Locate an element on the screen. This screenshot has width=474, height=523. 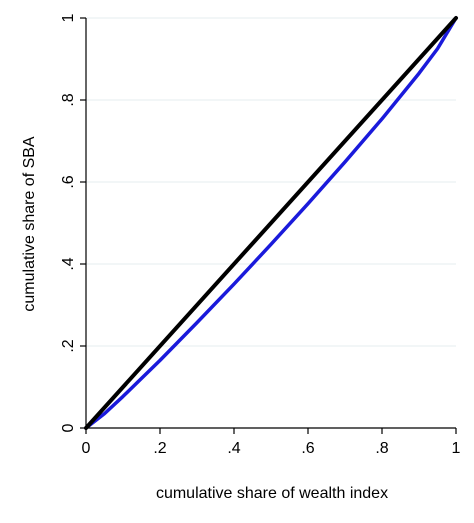
x-tick-label: .4 is located at coordinates (233, 448).